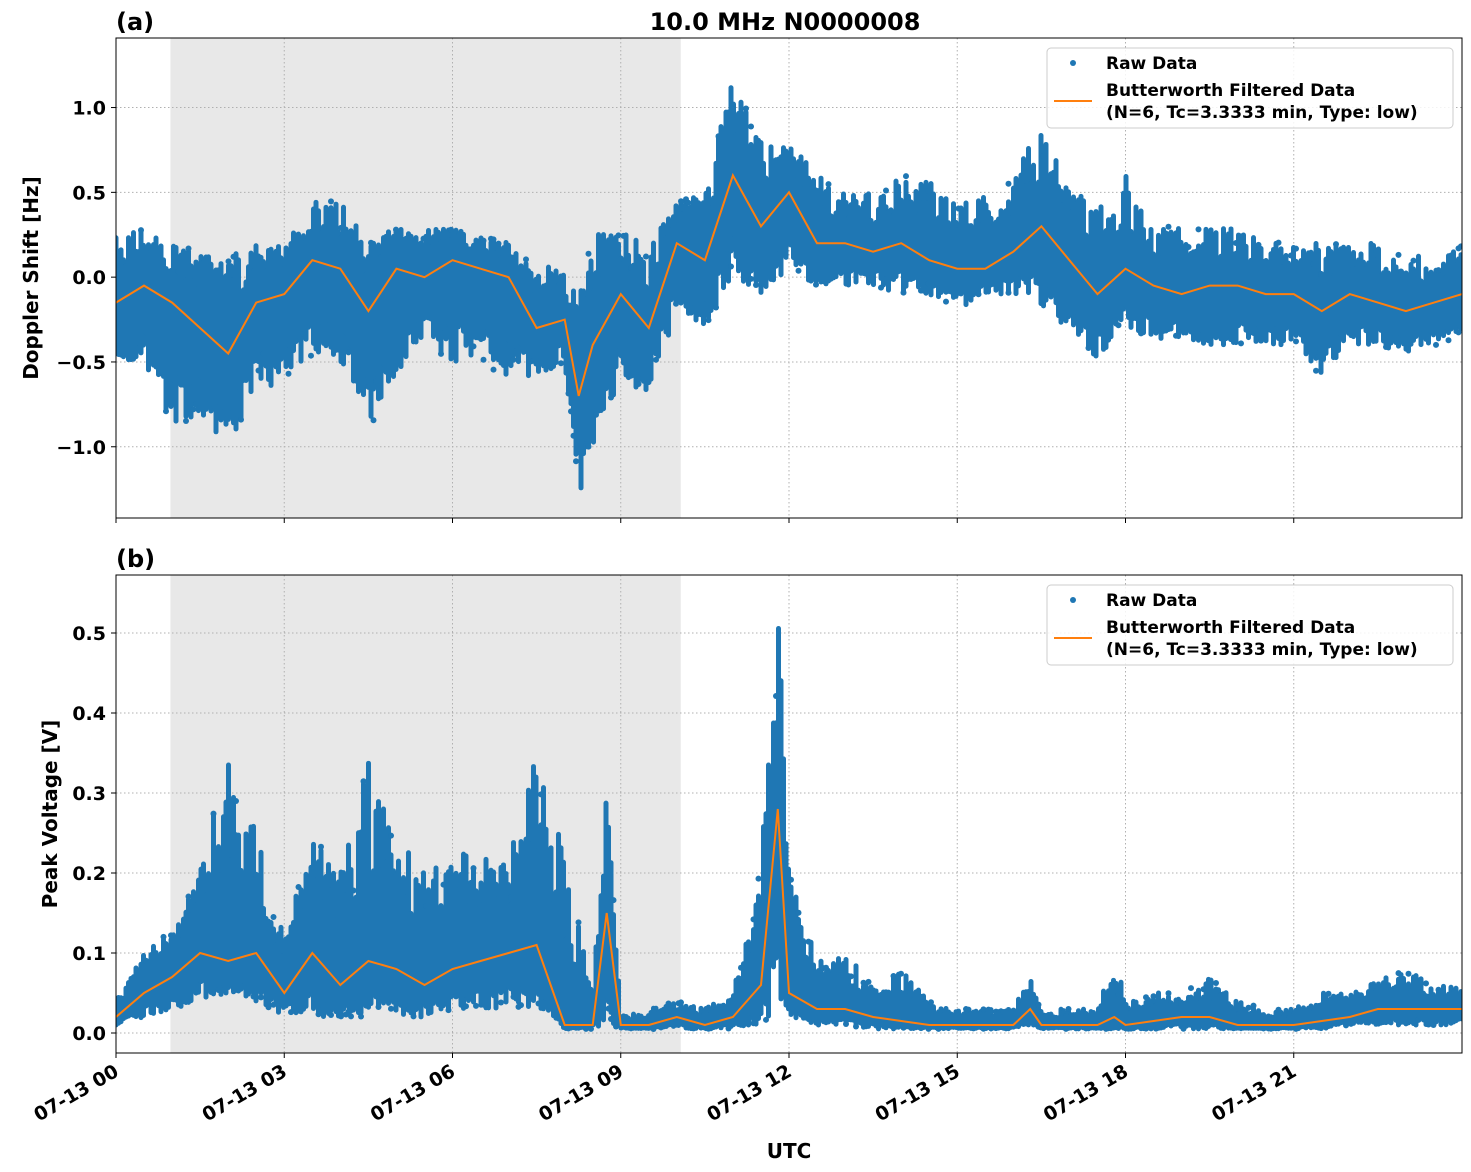 The image size is (1471, 1172). What do you see at coordinates (1086, 1093) in the screenshot?
I see `x-tick-label: 07-13 18` at bounding box center [1086, 1093].